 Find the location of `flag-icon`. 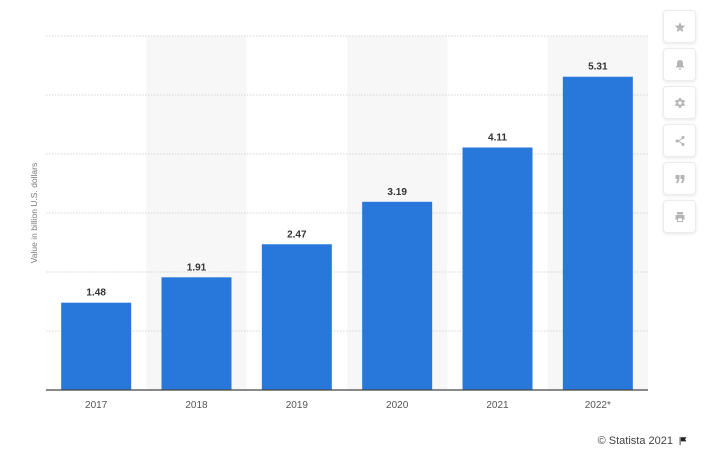

flag-icon is located at coordinates (683, 441).